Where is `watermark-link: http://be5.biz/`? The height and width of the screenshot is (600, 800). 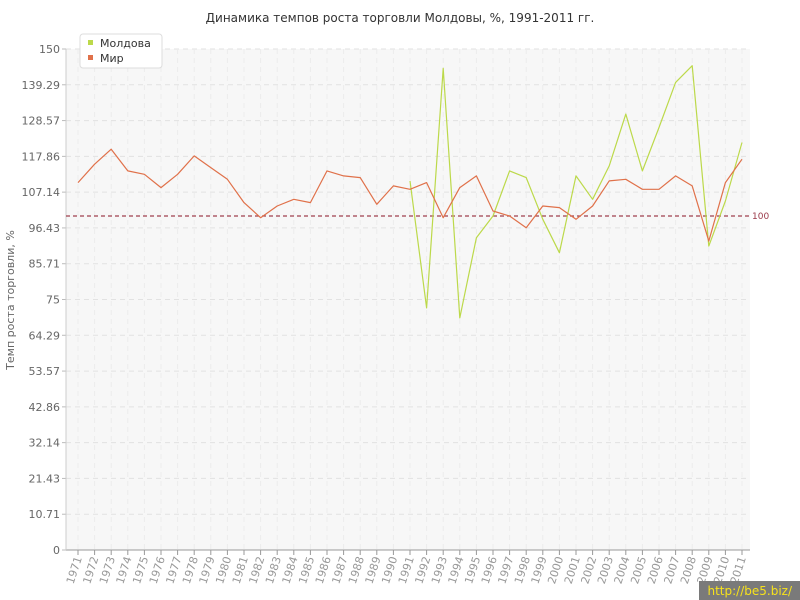 watermark-link: http://be5.biz/ is located at coordinates (749, 590).